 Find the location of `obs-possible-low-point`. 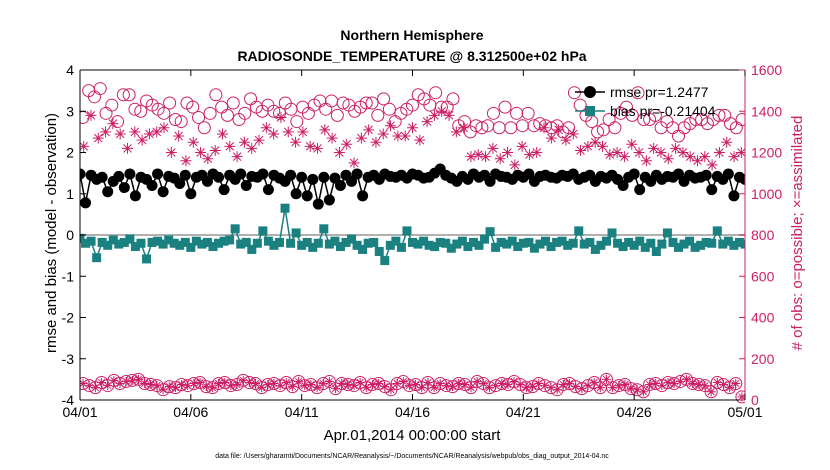

obs-possible-low-point is located at coordinates (736, 383).